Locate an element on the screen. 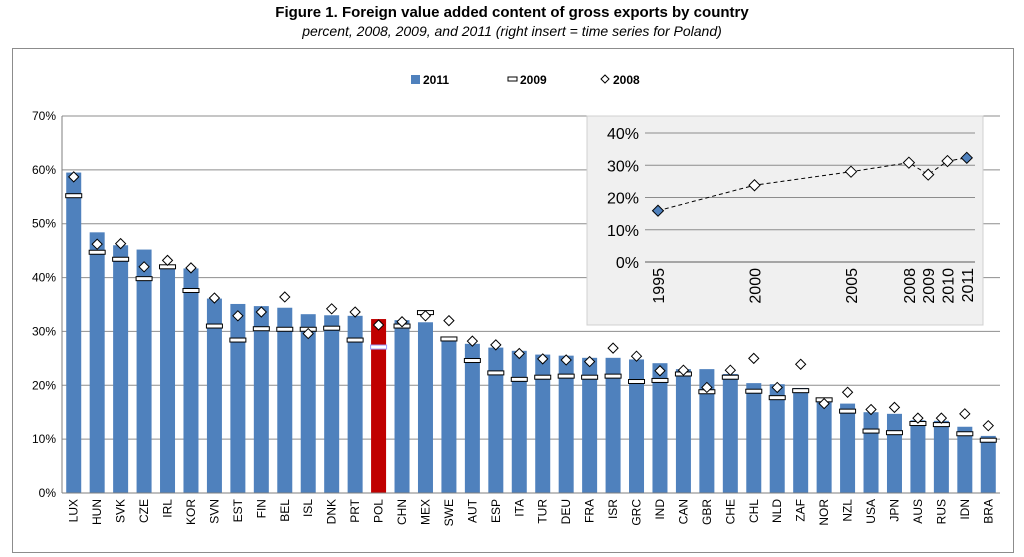  marker-2008-lux is located at coordinates (74, 177).